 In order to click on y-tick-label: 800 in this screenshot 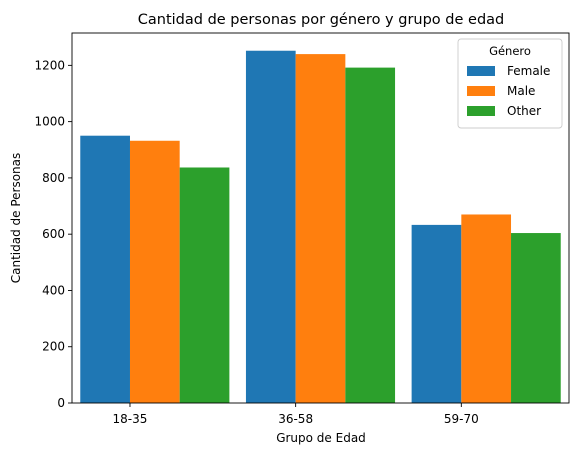, I will do `click(53, 178)`.